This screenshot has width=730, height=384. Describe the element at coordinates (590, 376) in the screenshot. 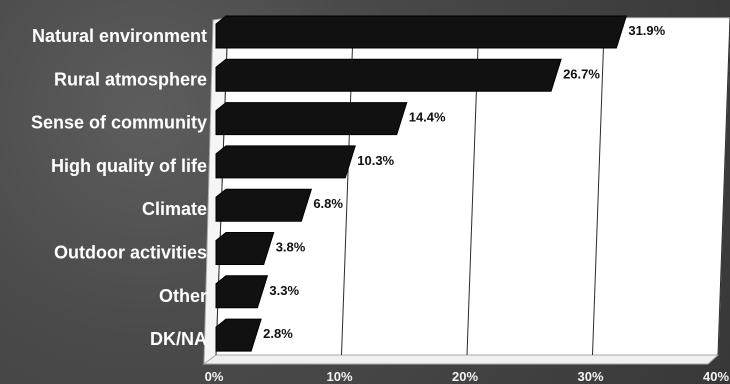

I see `x-tick-label: 30%` at that location.